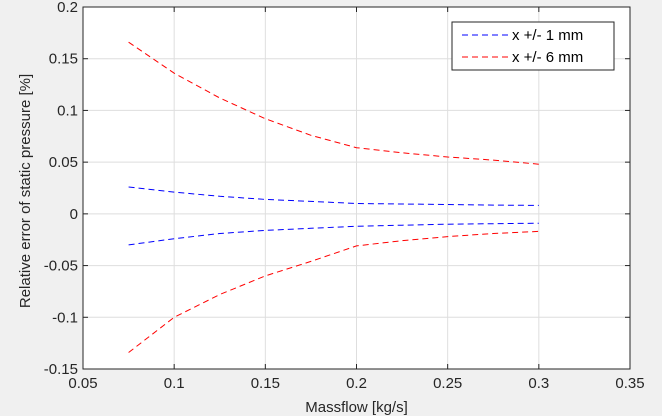  What do you see at coordinates (538, 383) in the screenshot?
I see `x-tick-label: 0.3` at bounding box center [538, 383].